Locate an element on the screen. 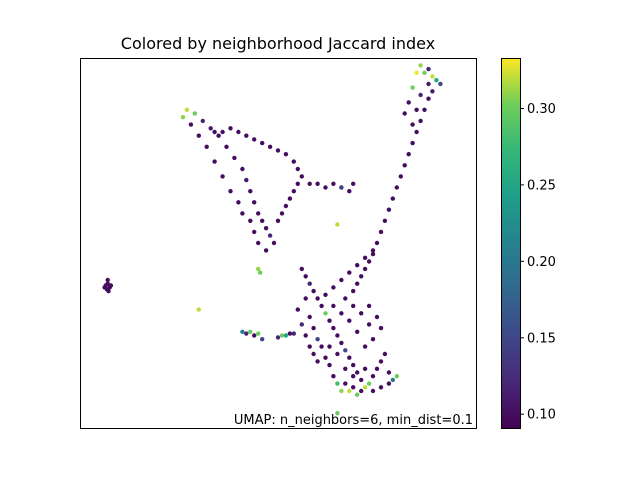 The width and height of the screenshot is (640, 480). colorbar-tick-label: 0.30 is located at coordinates (541, 109).